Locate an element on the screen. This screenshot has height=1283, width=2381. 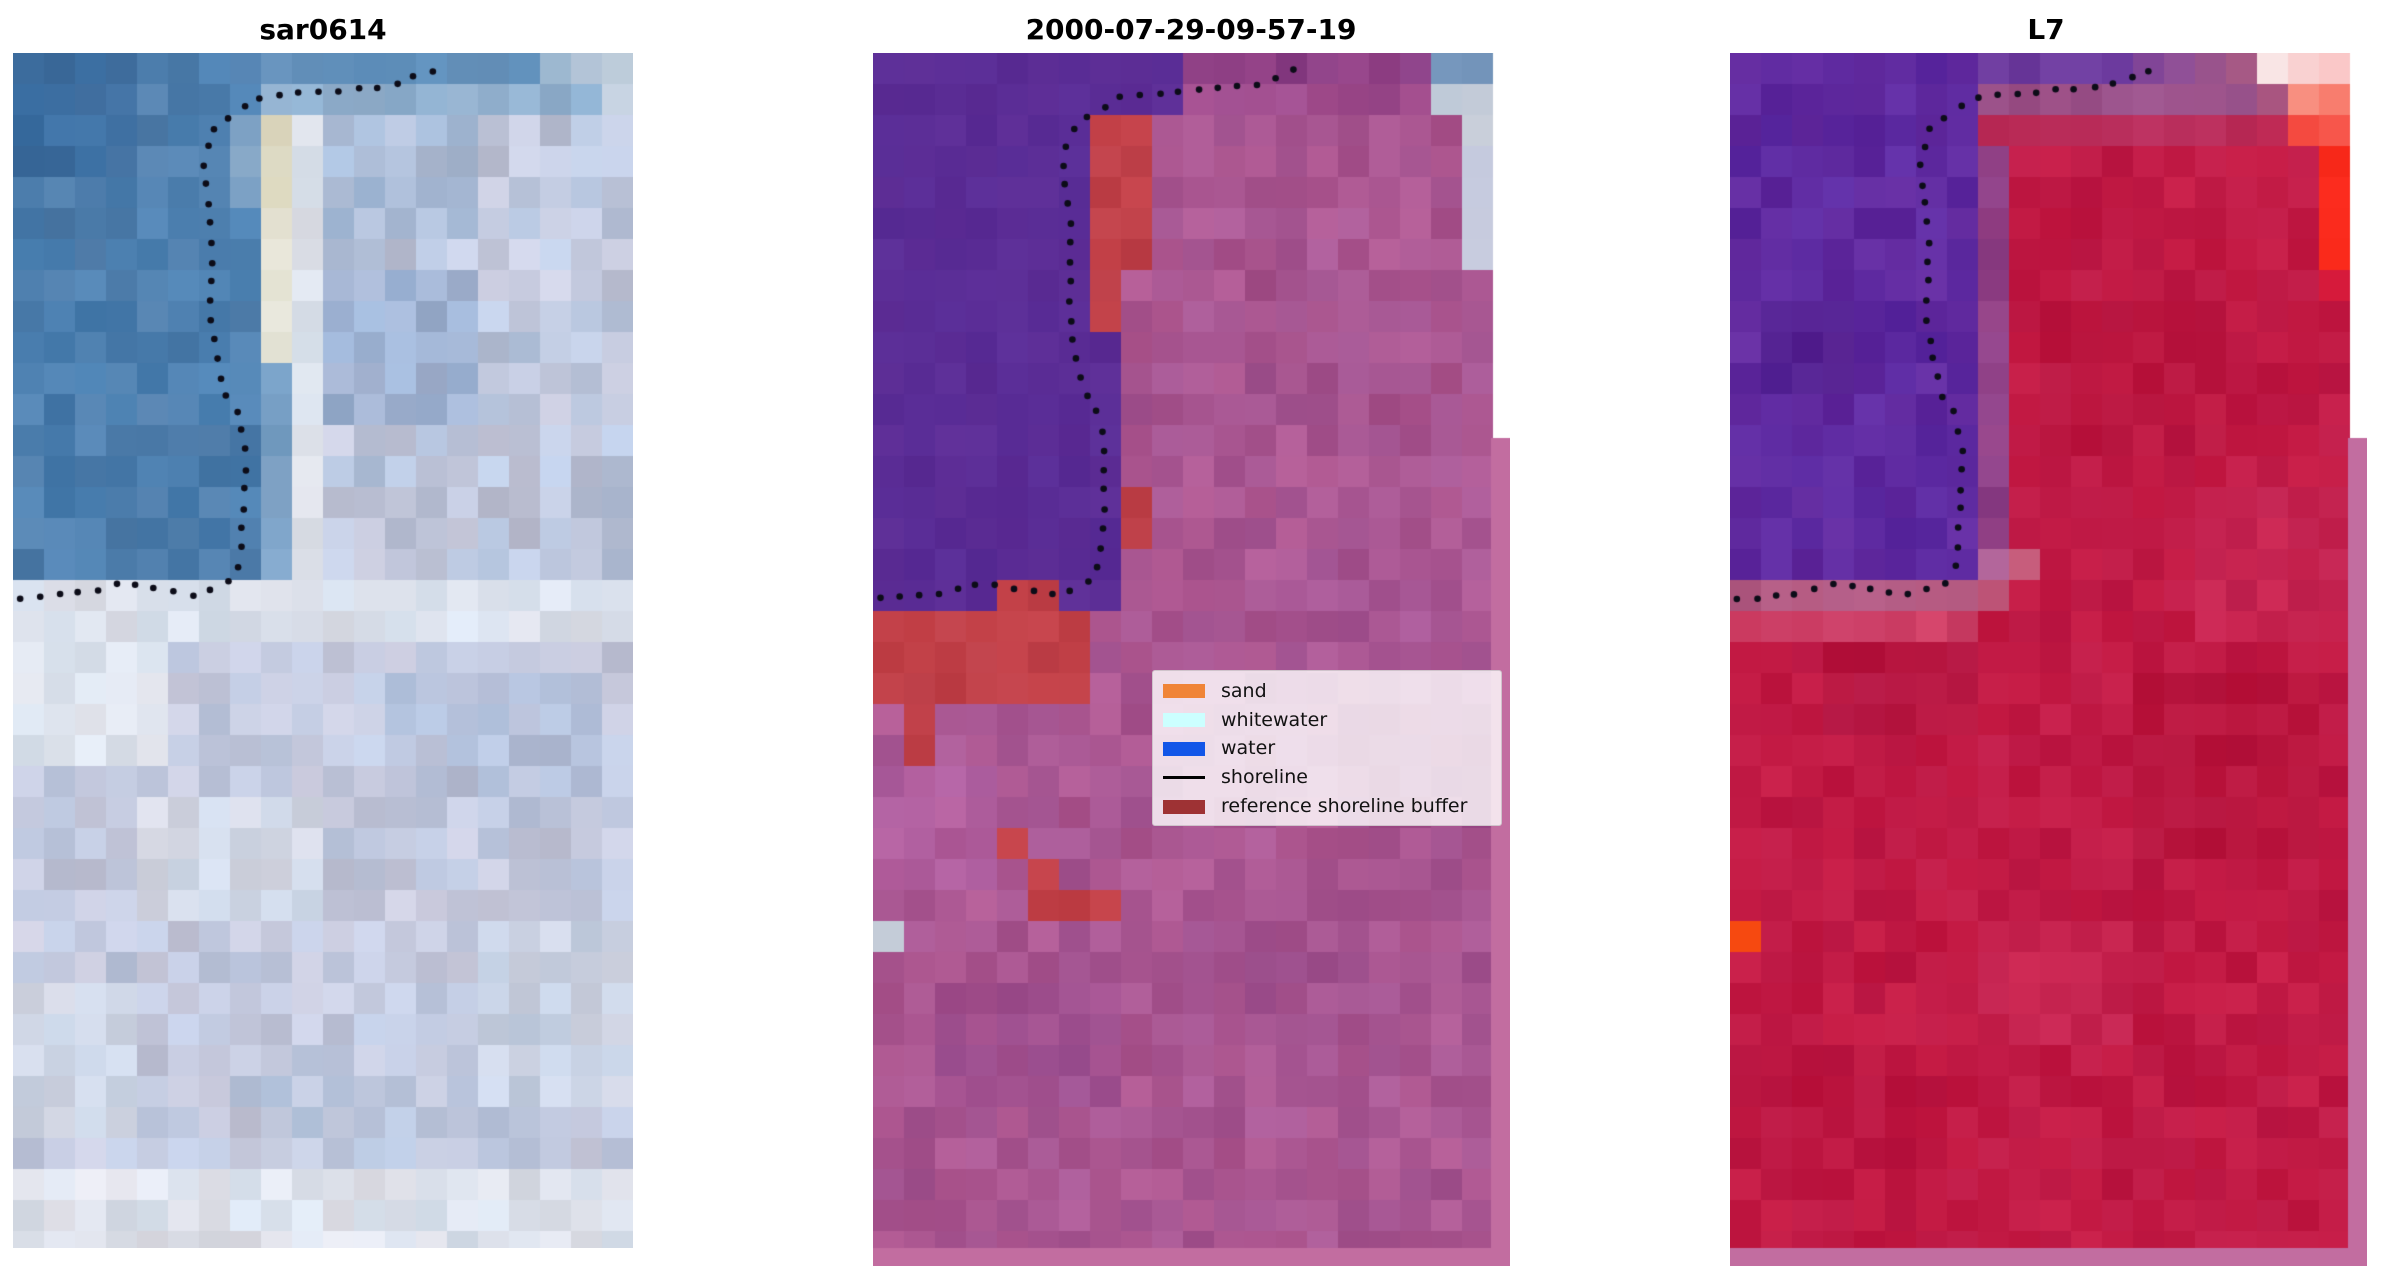
legend-swatch-buffer is located at coordinates (1184, 806).